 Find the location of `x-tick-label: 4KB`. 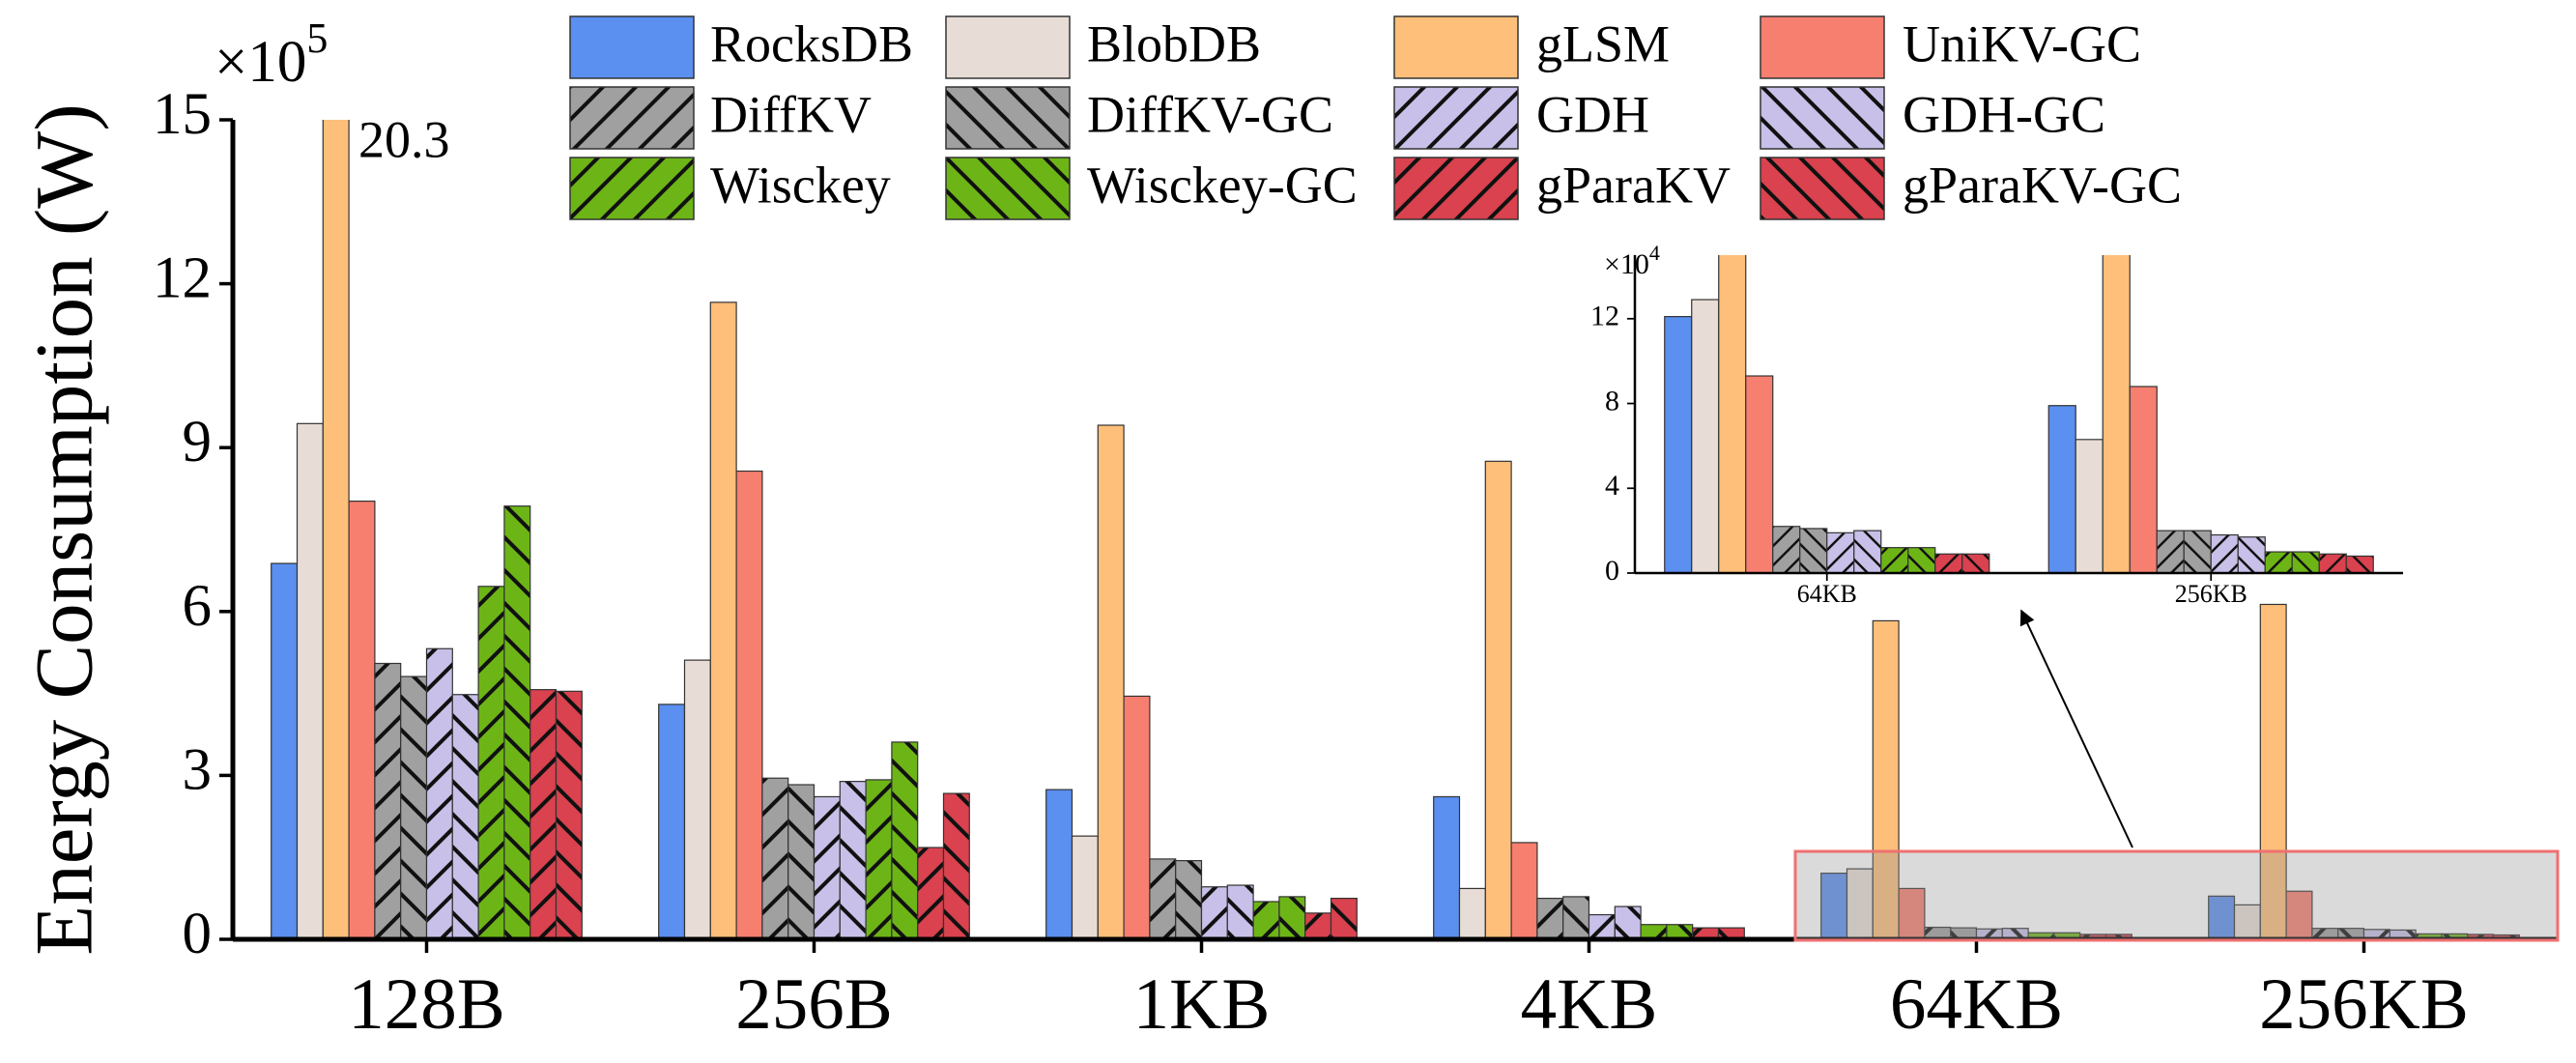

x-tick-label: 4KB is located at coordinates (1590, 1004).